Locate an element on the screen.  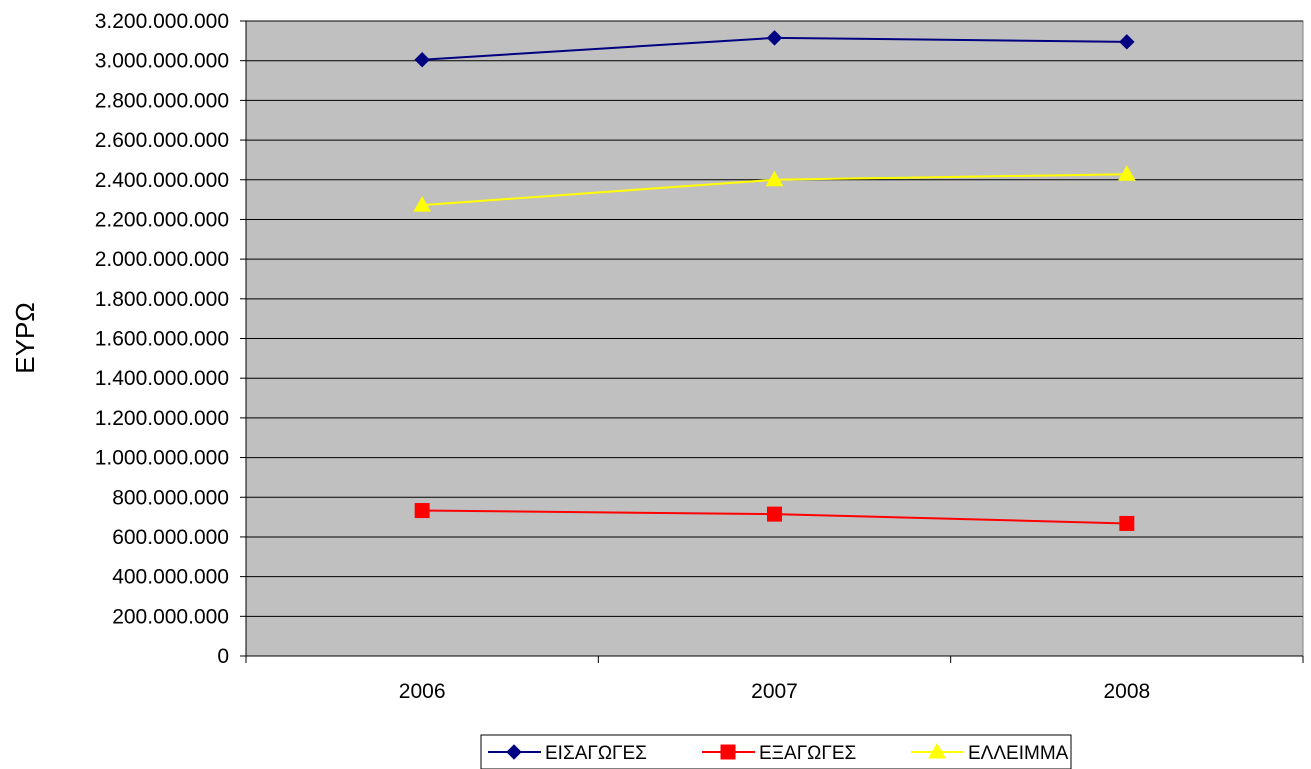
y-tick-label: 2.600.000.000 is located at coordinates (162, 140).